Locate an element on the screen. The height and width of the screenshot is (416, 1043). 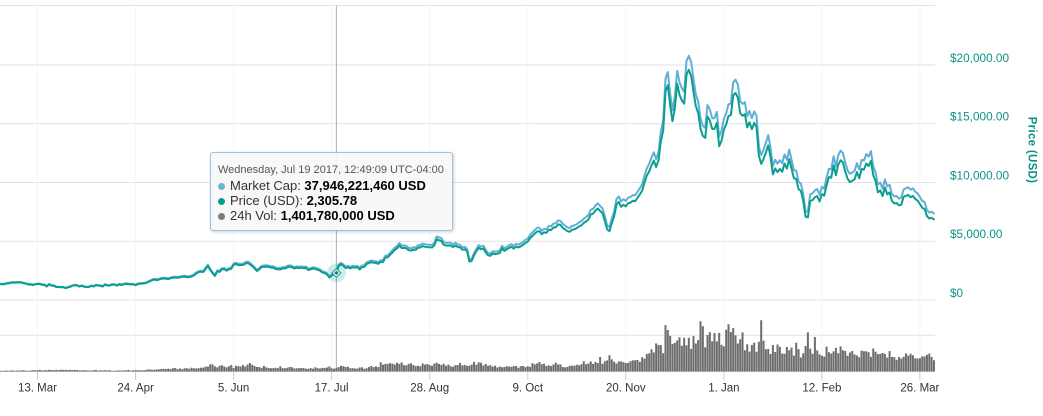
svg-text: $10,000.00 is located at coordinates (979, 175).